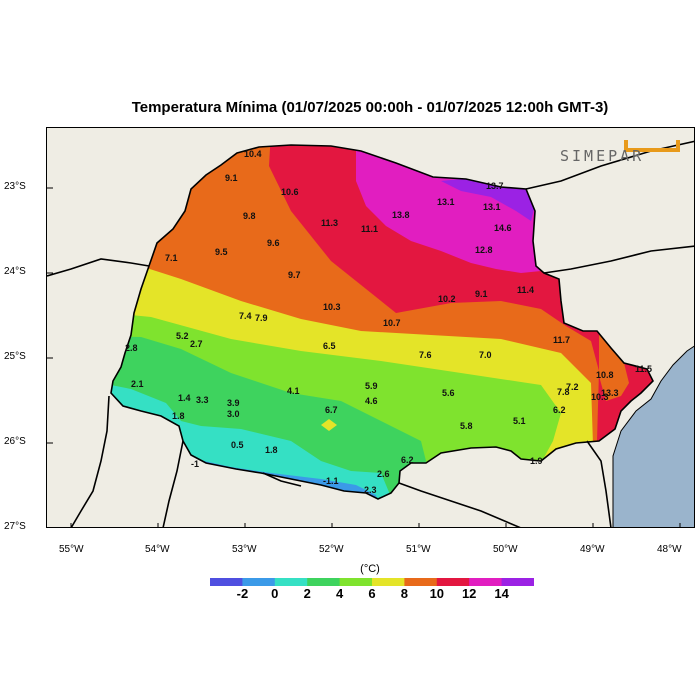  I want to click on colorbar-label: 6, so click(372, 593).